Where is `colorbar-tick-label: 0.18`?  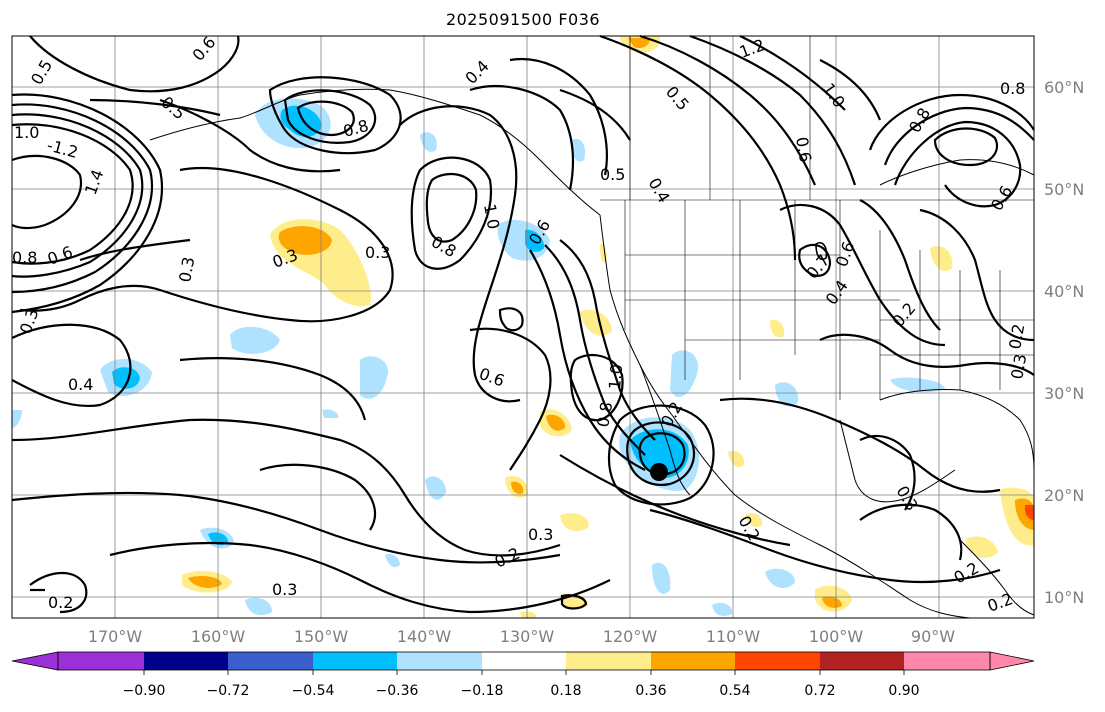
colorbar-tick-label: 0.18 is located at coordinates (565, 691).